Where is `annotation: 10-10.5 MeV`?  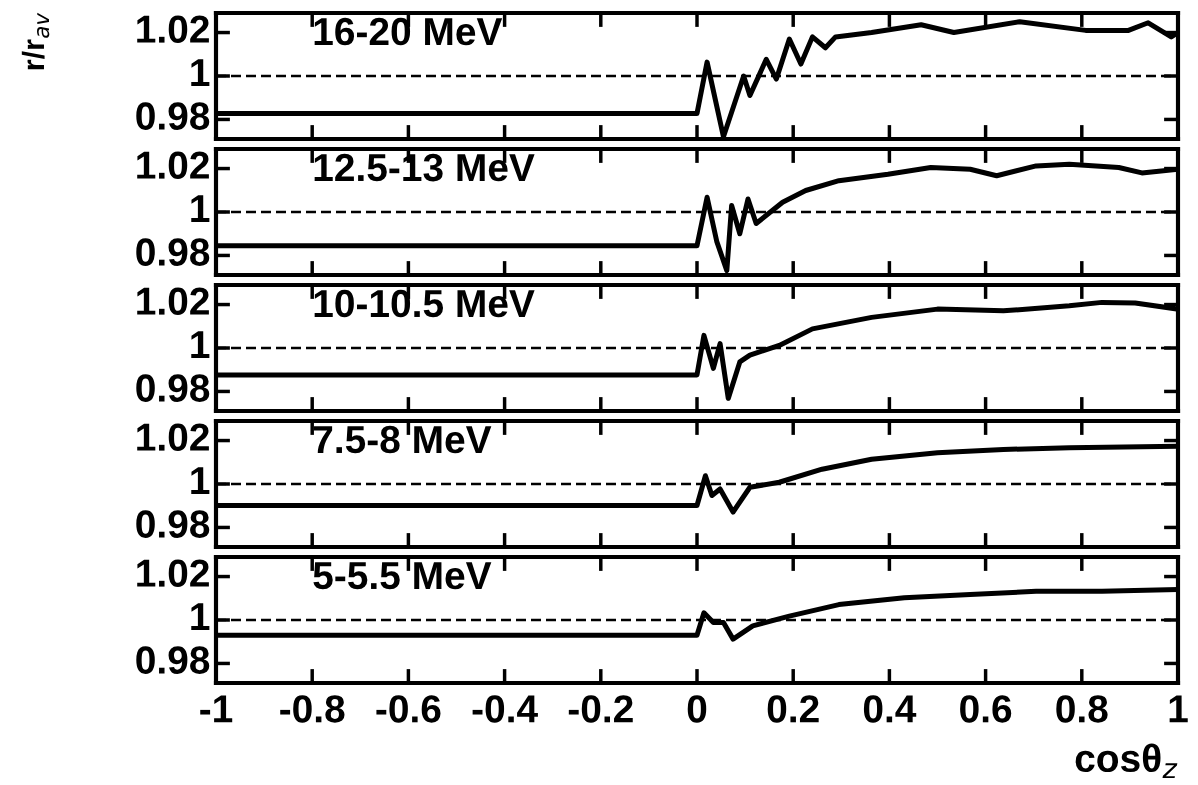
annotation: 10-10.5 MeV is located at coordinates (424, 303).